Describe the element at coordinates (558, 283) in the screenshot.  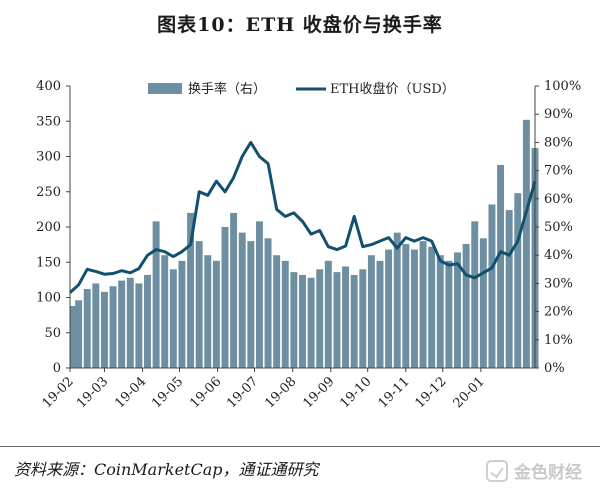
I see `y-right-tick-label: 30%` at that location.